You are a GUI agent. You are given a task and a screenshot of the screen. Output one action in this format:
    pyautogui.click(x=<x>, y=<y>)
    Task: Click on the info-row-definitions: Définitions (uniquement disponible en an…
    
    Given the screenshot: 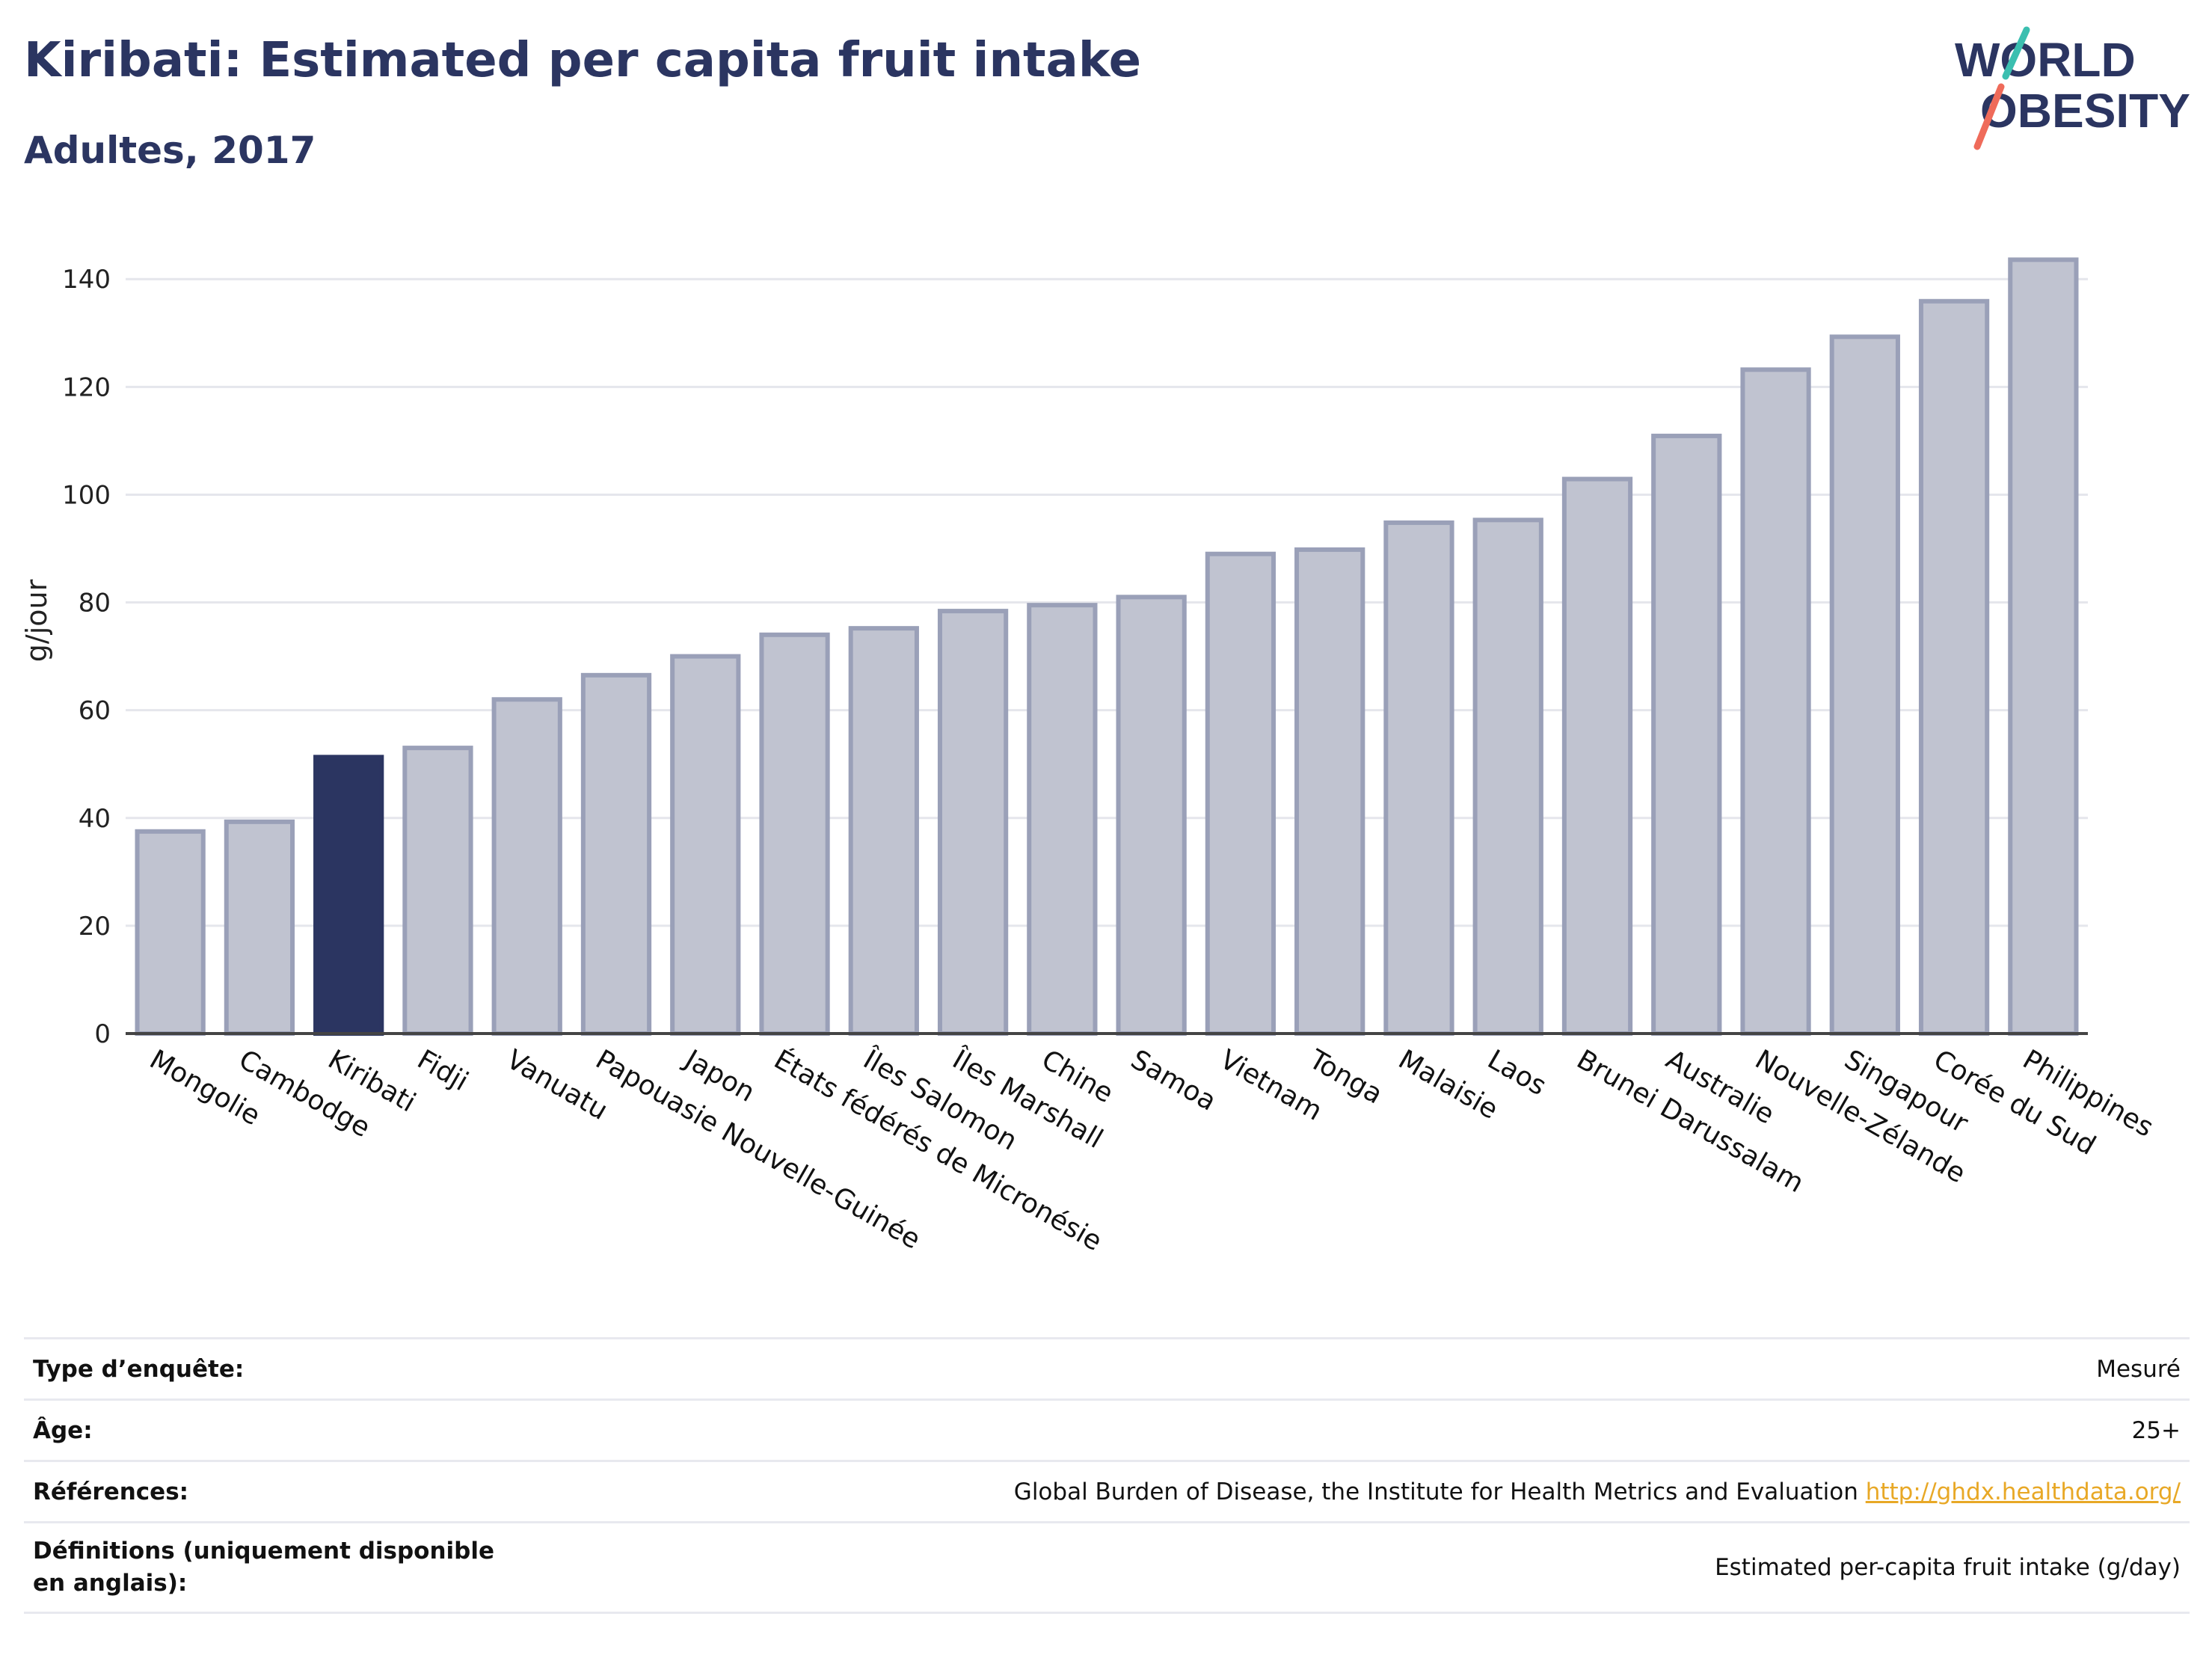 What is the action you would take?
    pyautogui.click(x=1107, y=1567)
    